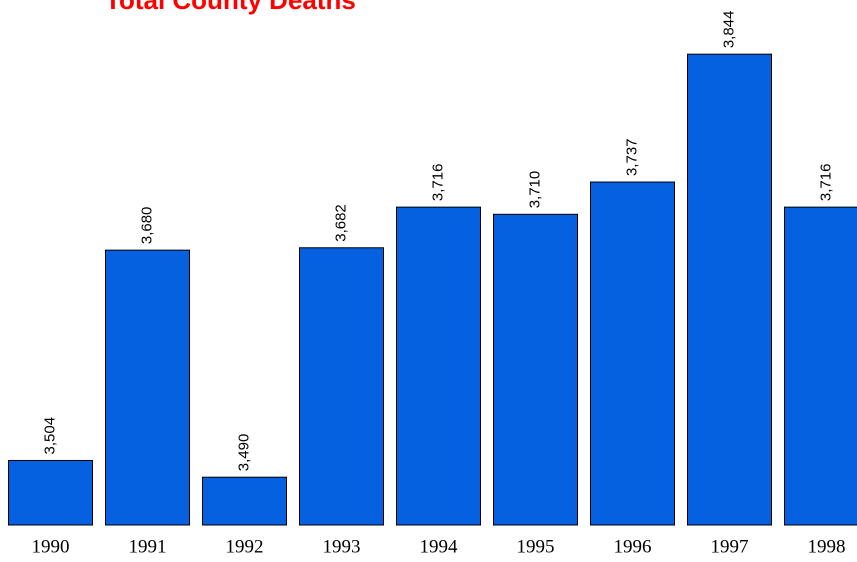 Image resolution: width=857 pixels, height=562 pixels. Describe the element at coordinates (243, 453) in the screenshot. I see `value-label: 3,490` at that location.